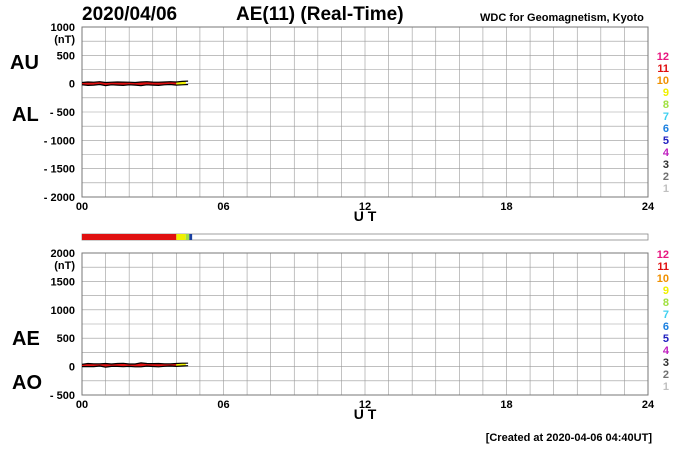  What do you see at coordinates (130, 14) in the screenshot?
I see `chart-date: 2020/04/06` at bounding box center [130, 14].